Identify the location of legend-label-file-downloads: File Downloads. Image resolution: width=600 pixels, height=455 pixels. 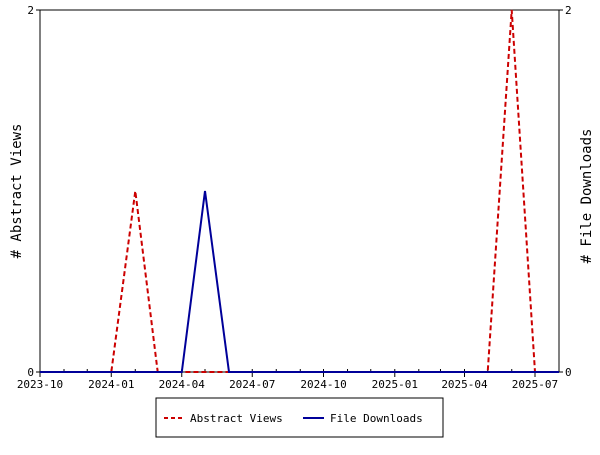
(376, 418).